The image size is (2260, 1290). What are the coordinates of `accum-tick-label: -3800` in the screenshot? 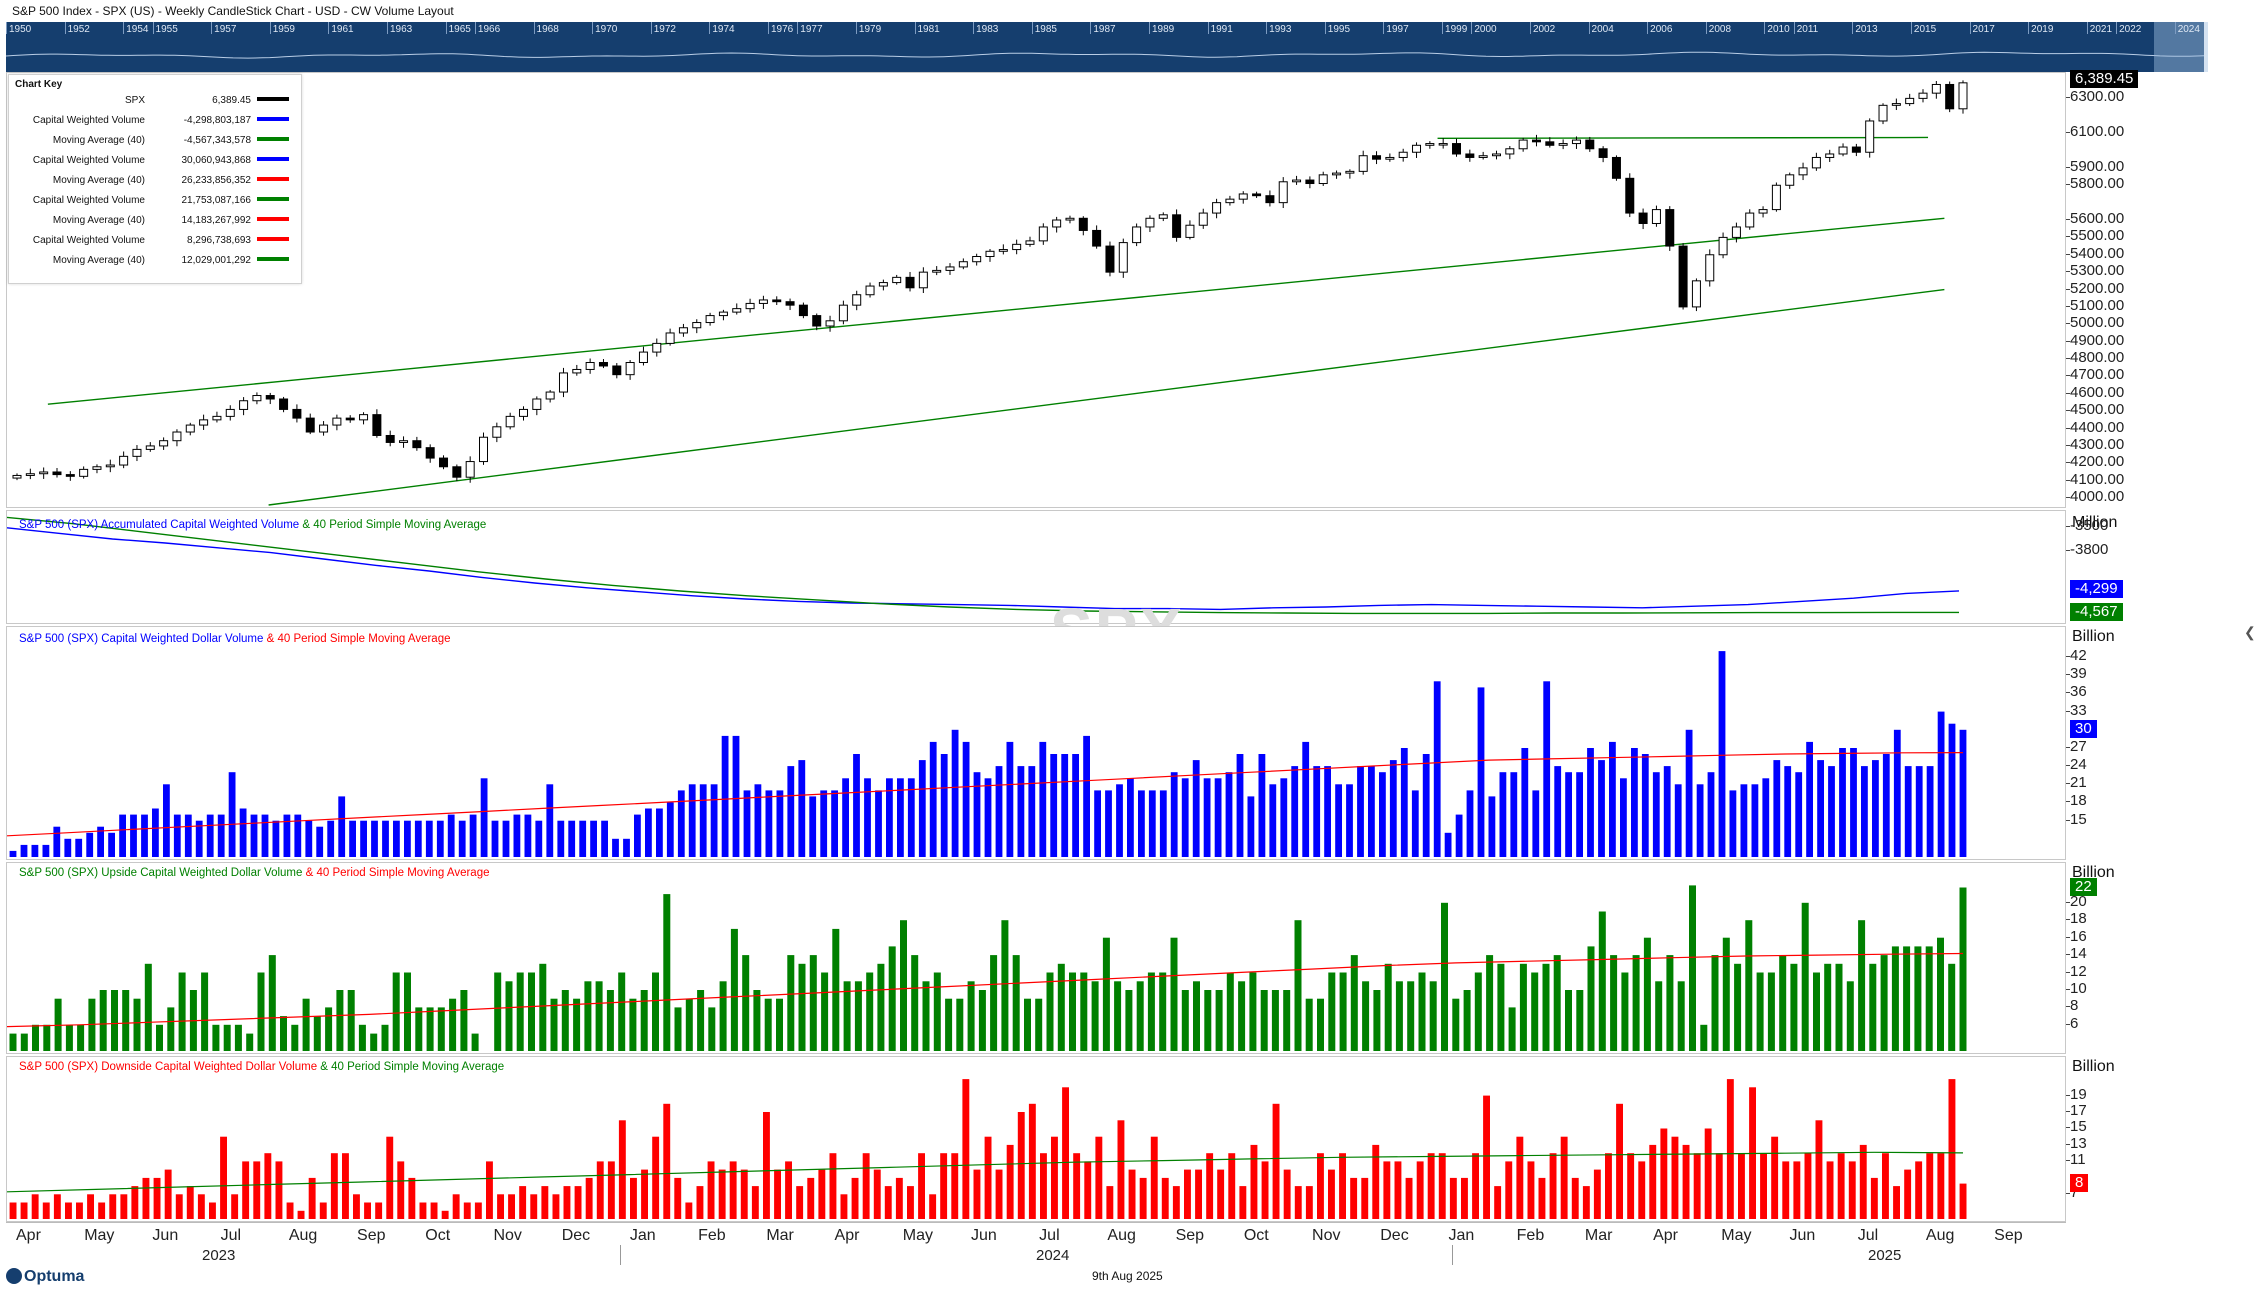 It's located at (2089, 549).